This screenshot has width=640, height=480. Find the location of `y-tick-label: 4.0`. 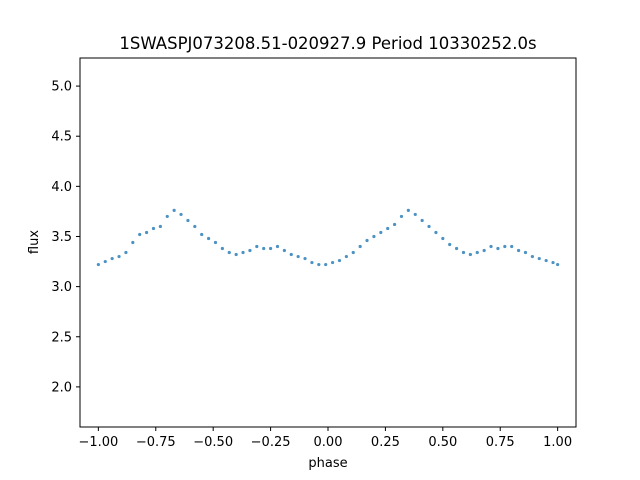

y-tick-label: 4.0 is located at coordinates (61, 187).